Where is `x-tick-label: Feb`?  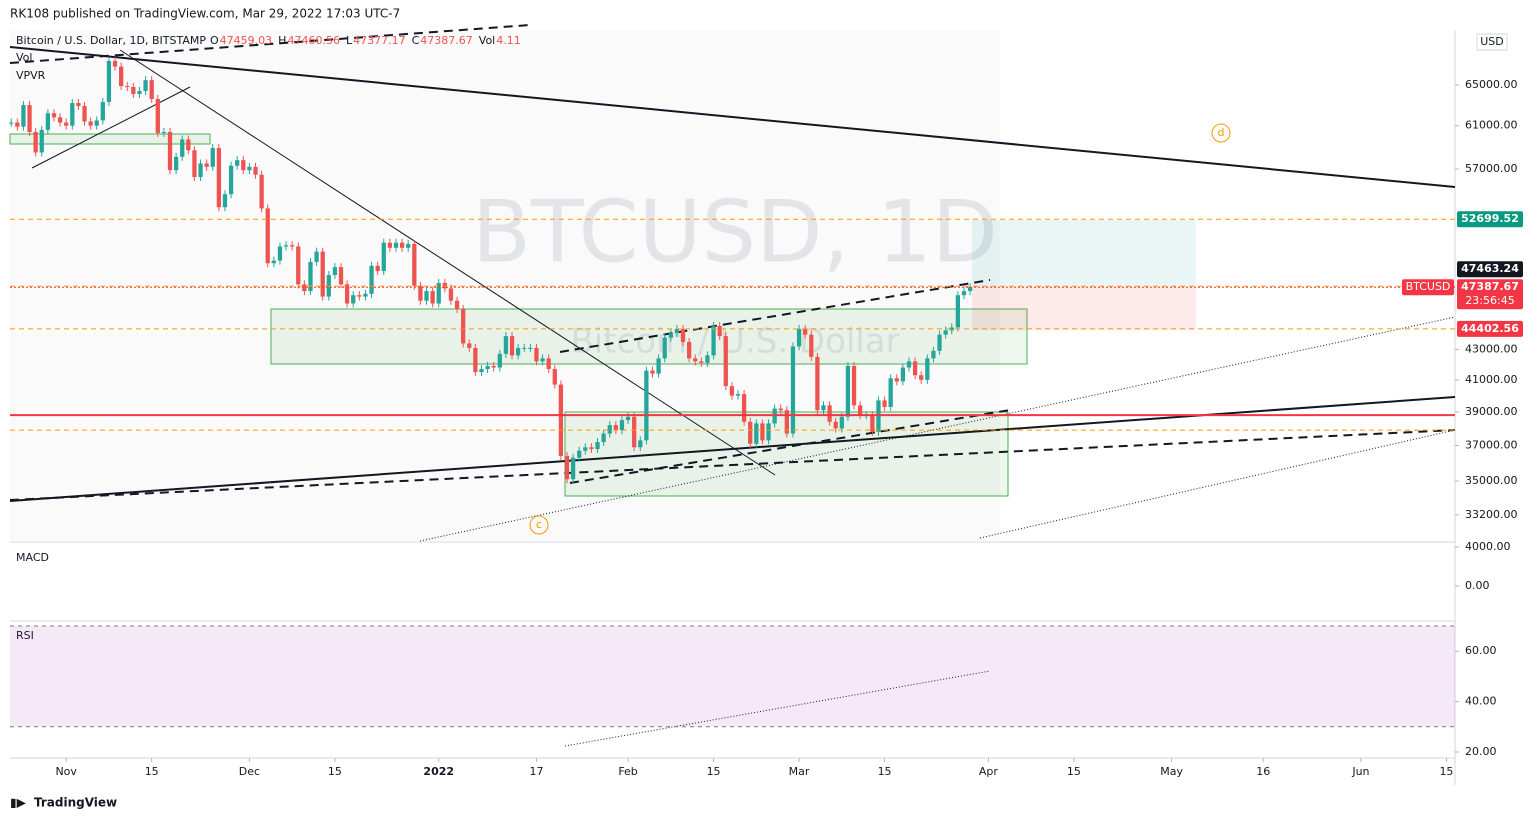
x-tick-label: Feb is located at coordinates (627, 771).